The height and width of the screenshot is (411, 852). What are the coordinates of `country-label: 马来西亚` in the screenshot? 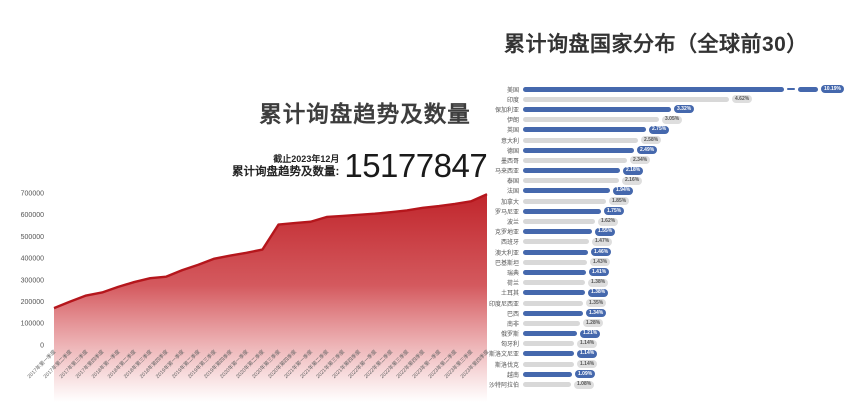 It's located at (506, 172).